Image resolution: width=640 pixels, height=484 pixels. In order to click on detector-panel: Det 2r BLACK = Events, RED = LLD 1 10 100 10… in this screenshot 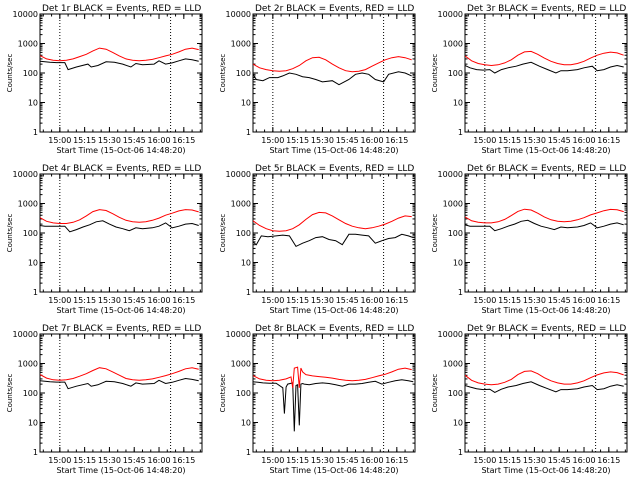, I will do `click(317, 79)`.